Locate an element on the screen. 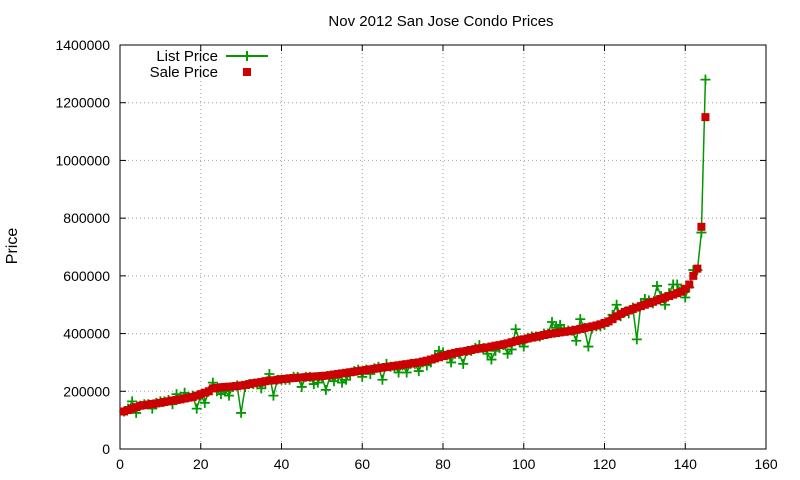  legend-label-list-price: List Price is located at coordinates (187, 56).